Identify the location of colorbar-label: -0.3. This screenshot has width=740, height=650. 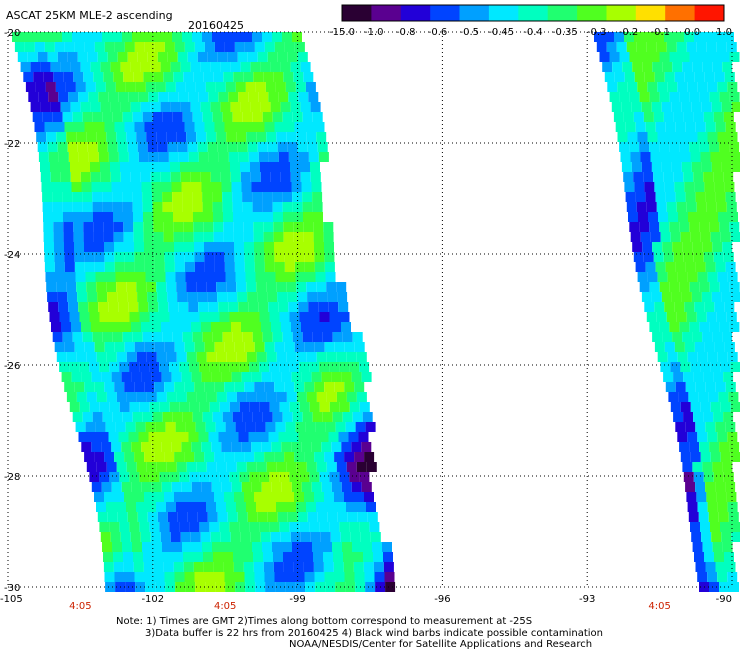
(597, 32).